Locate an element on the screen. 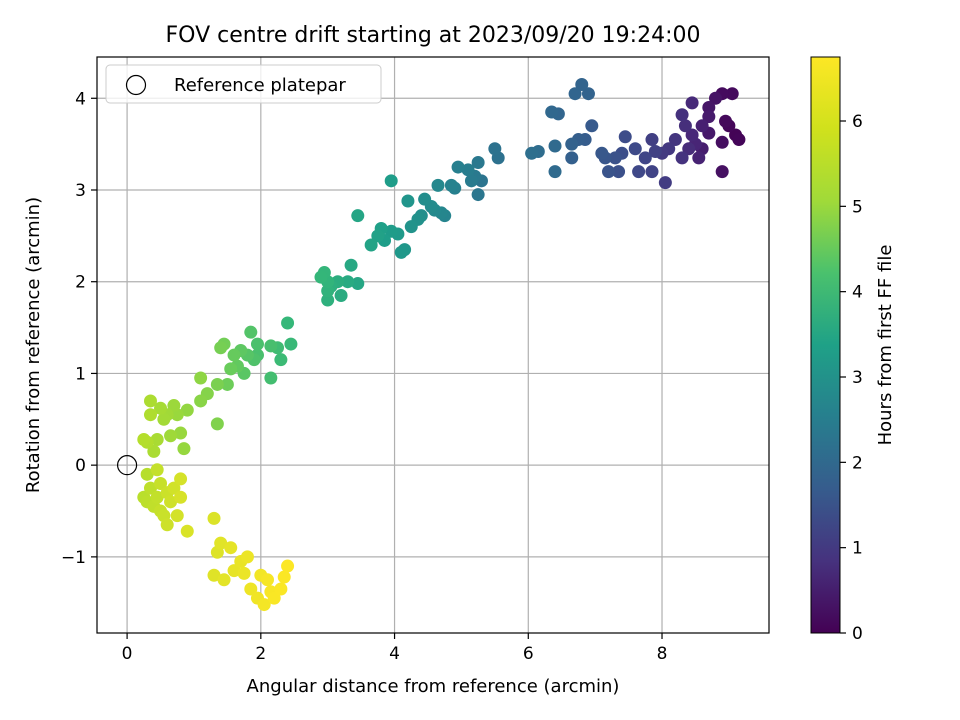 The image size is (960, 720). y-tick-label: 0 is located at coordinates (80, 466).